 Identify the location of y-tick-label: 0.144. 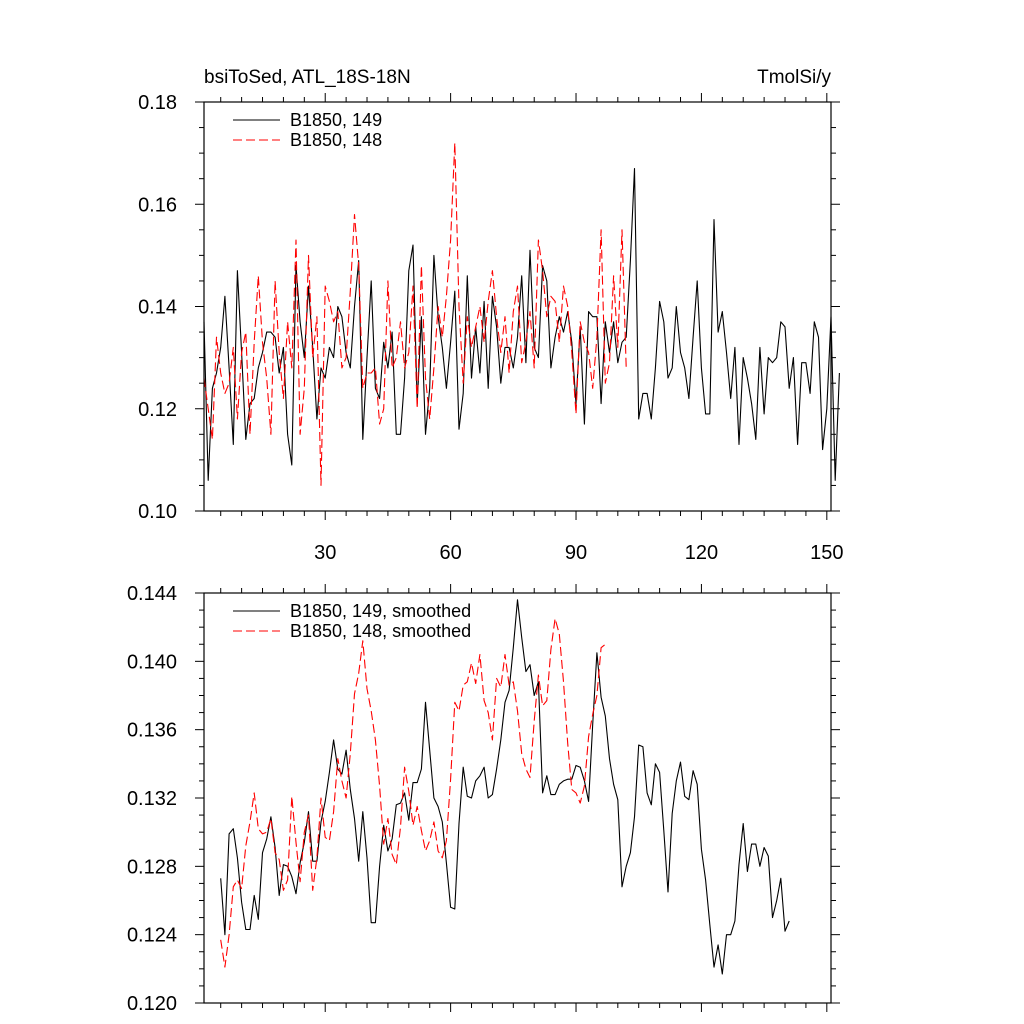
(152, 594).